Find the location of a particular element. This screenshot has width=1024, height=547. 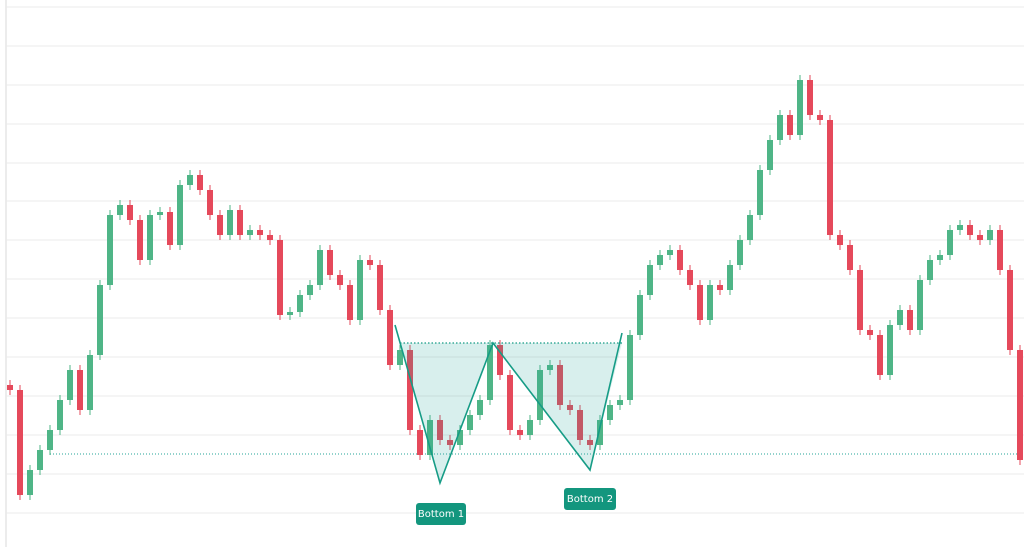

pattern-fill is located at coordinates (511, 413).